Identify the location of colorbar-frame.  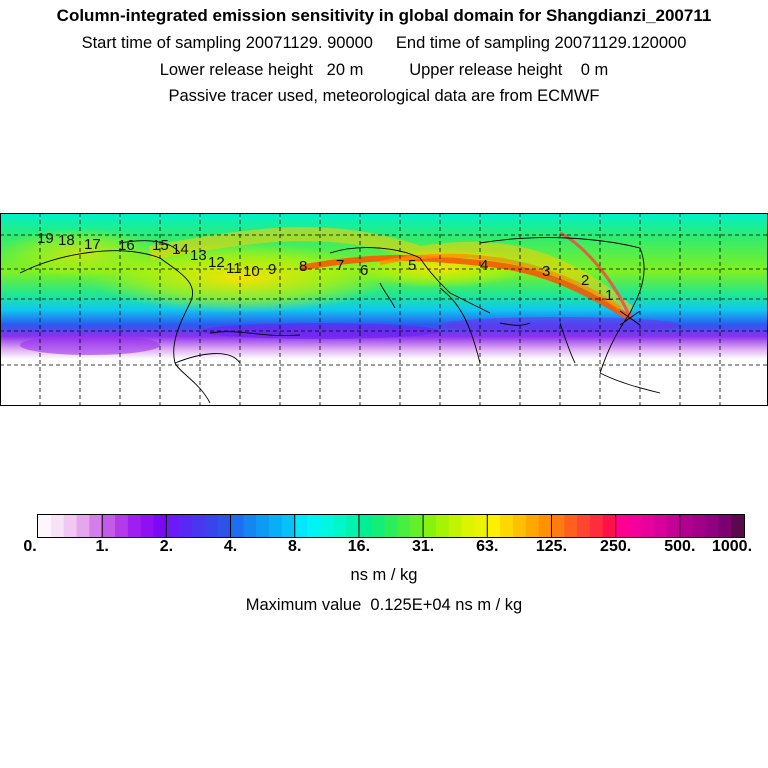
(391, 526).